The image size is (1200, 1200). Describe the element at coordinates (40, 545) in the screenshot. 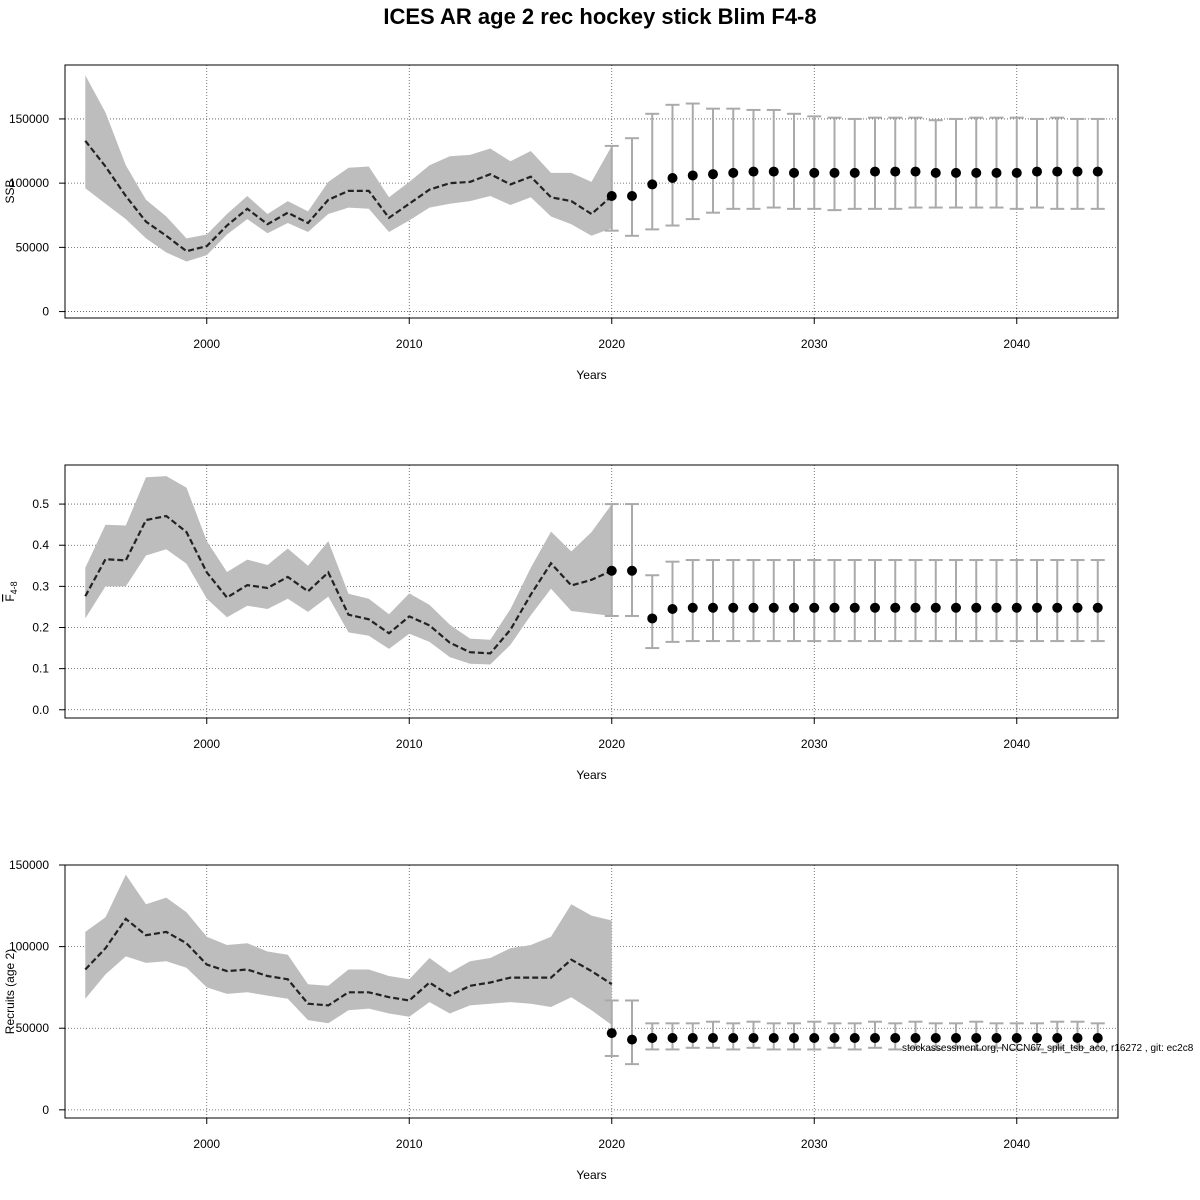

I see `y-tick-label: 0.4` at that location.